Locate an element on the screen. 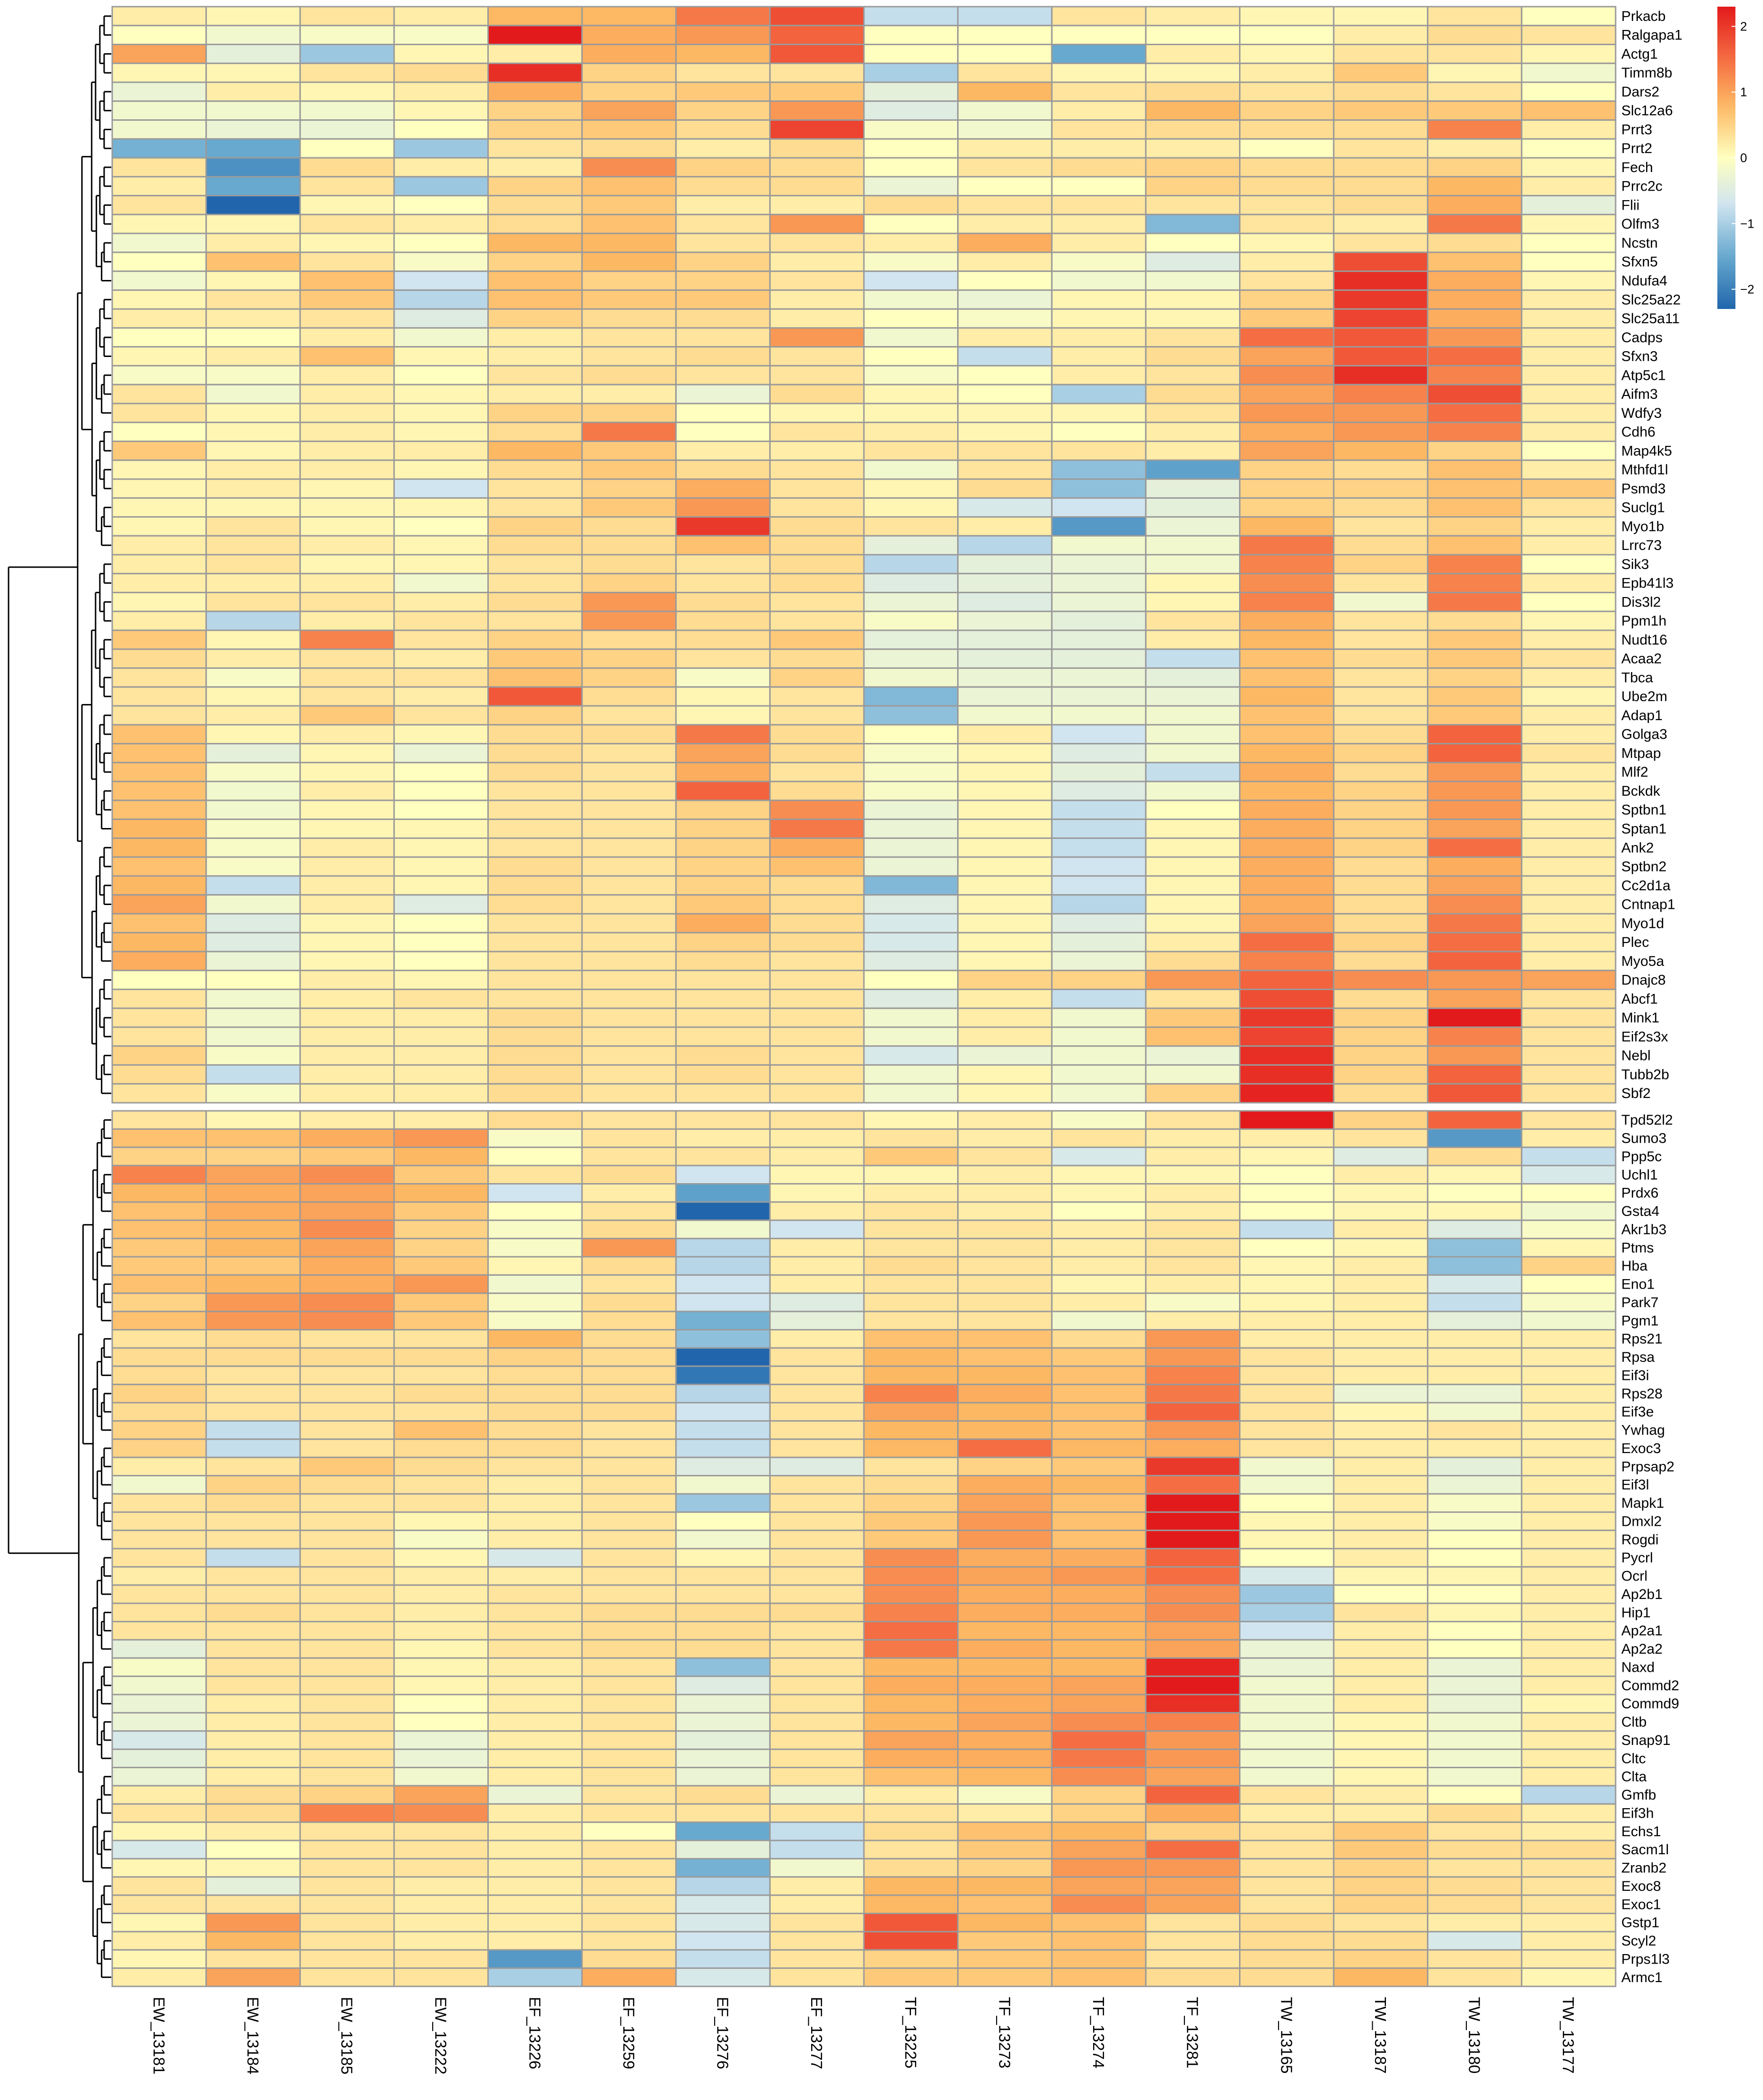  row-label: Sumo3 is located at coordinates (1643, 1138).